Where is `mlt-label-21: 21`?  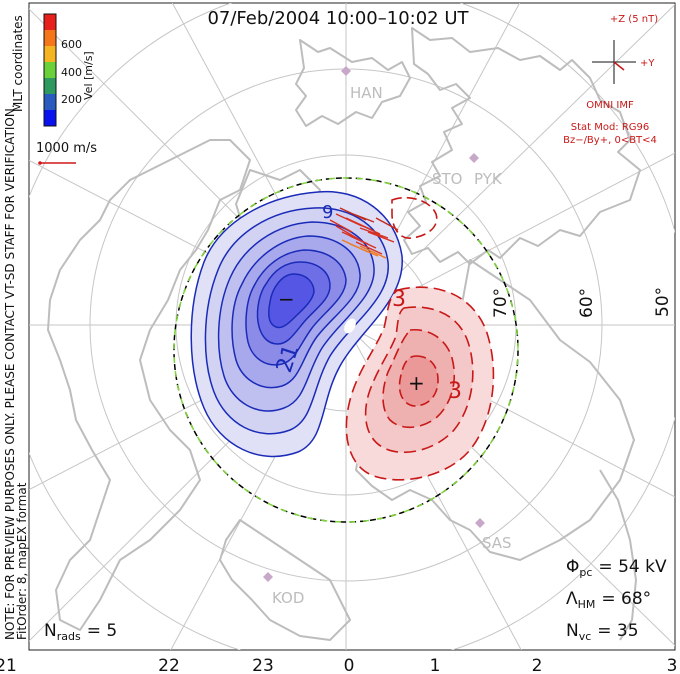 mlt-label-21: 21 is located at coordinates (8, 665).